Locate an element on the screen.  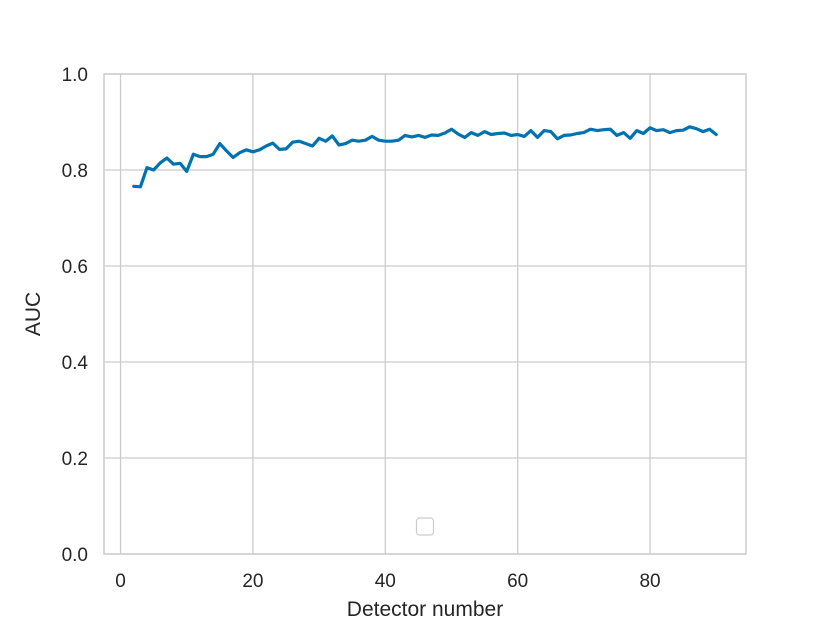
y-tick-label: 0.8 is located at coordinates (75, 171).